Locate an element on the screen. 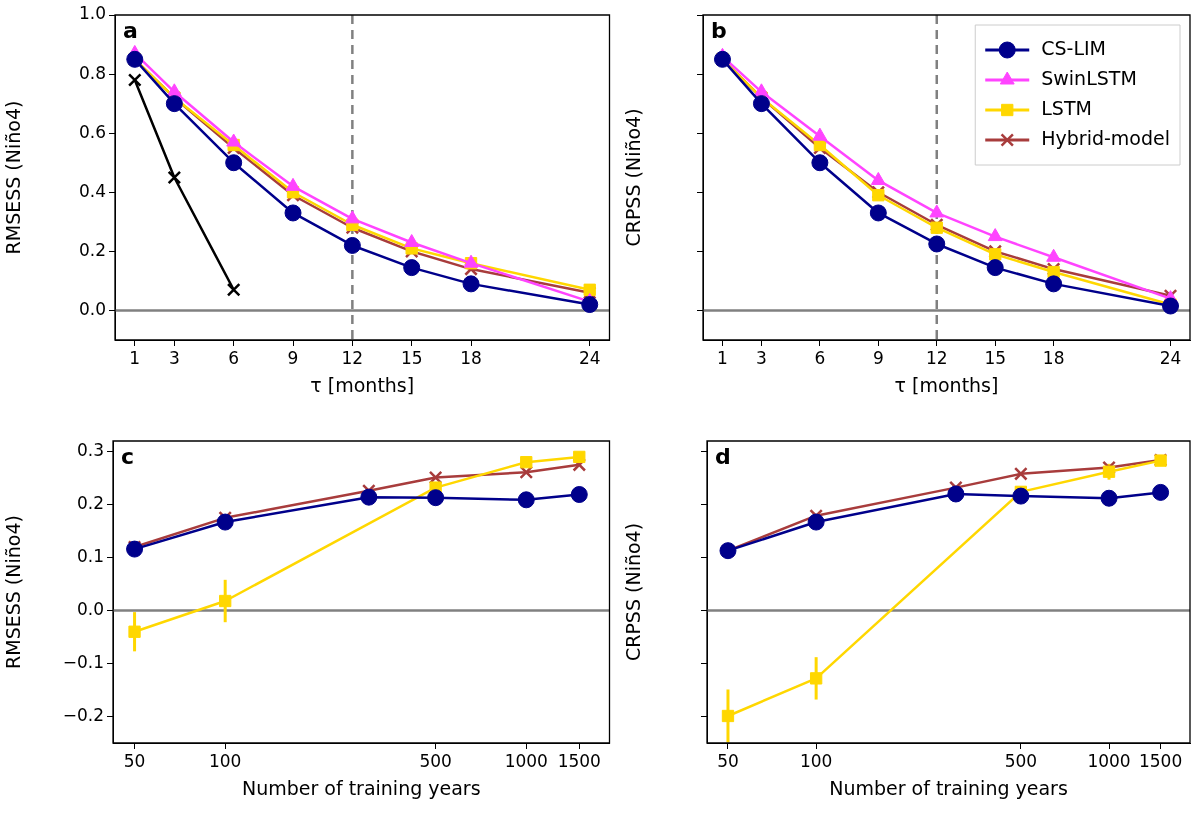 This screenshot has width=1203, height=839. y-tick-label: −0.1 is located at coordinates (83, 661).